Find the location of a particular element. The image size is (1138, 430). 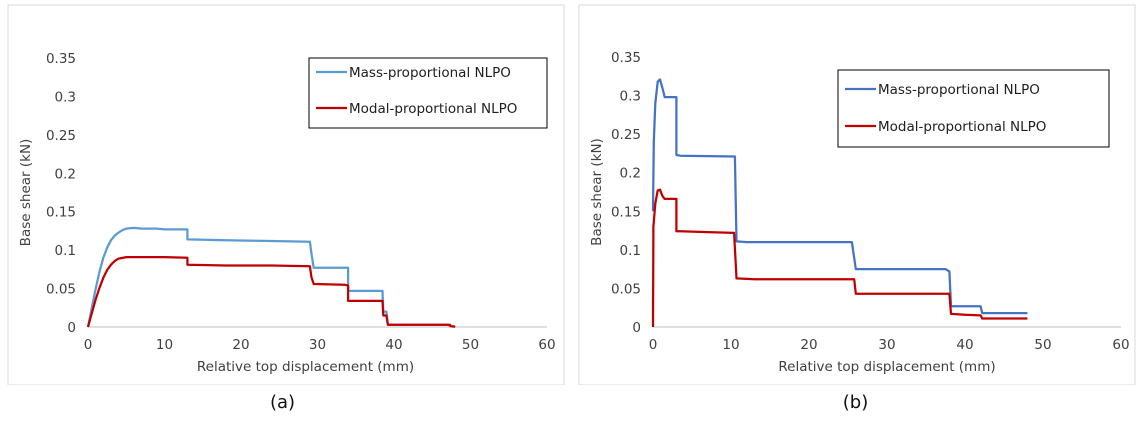

caption-a: (a) is located at coordinates (282, 402).